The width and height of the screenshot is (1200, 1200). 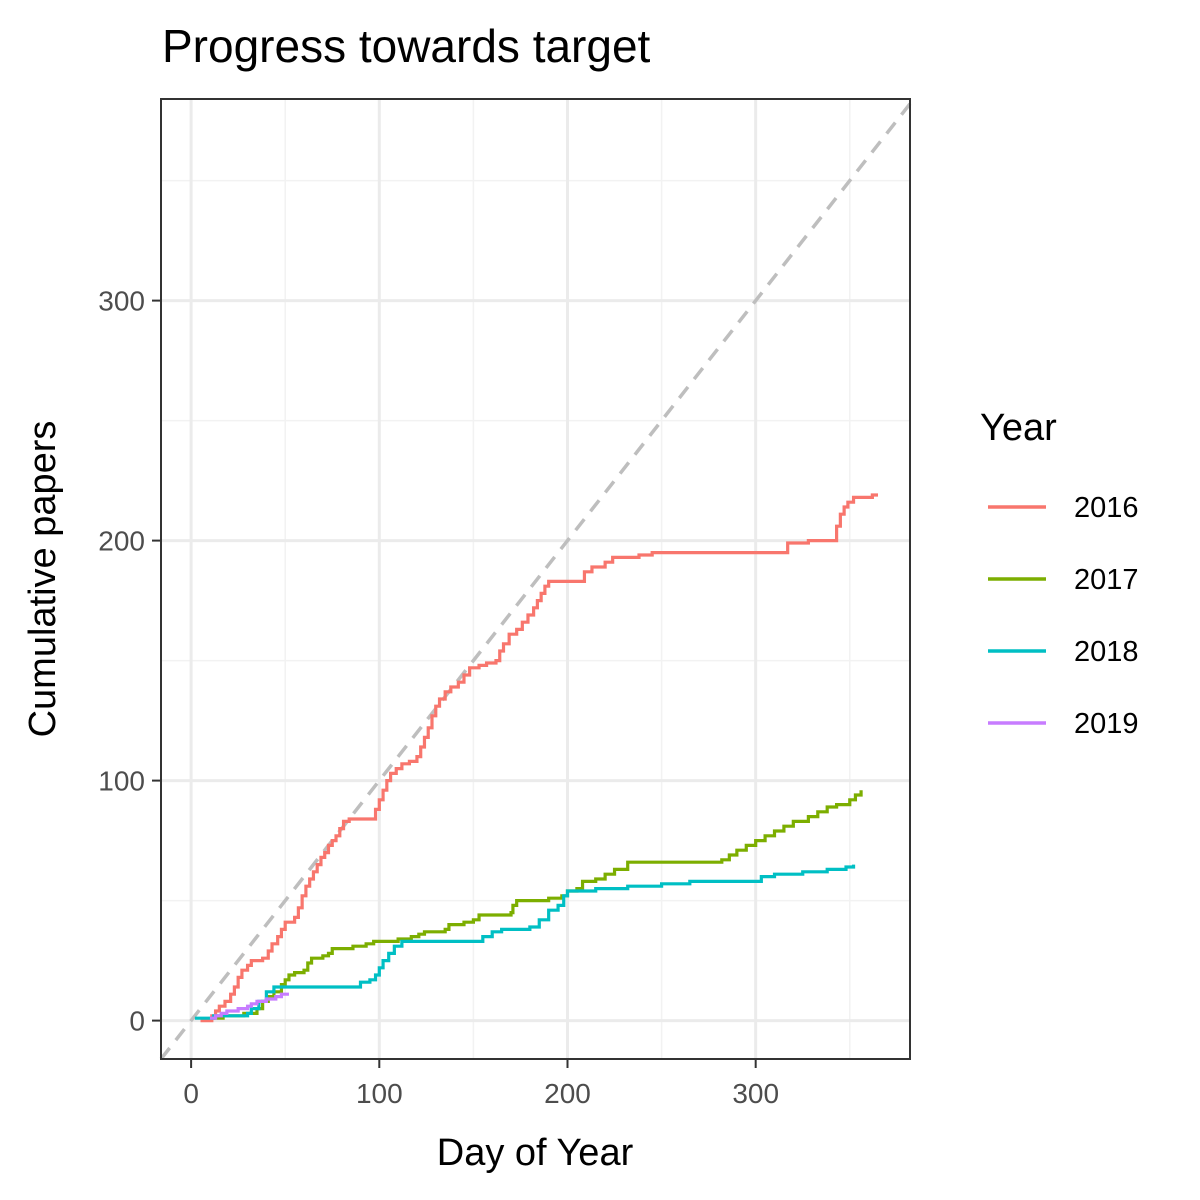 What do you see at coordinates (1106, 508) in the screenshot?
I see `legend-label-2016: 2016` at bounding box center [1106, 508].